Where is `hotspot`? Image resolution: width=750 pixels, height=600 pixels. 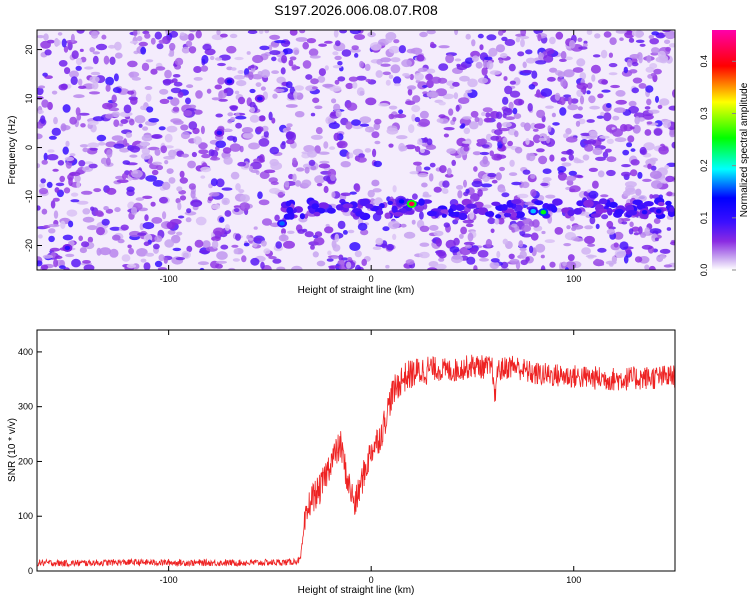 hotspot is located at coordinates (282, 223).